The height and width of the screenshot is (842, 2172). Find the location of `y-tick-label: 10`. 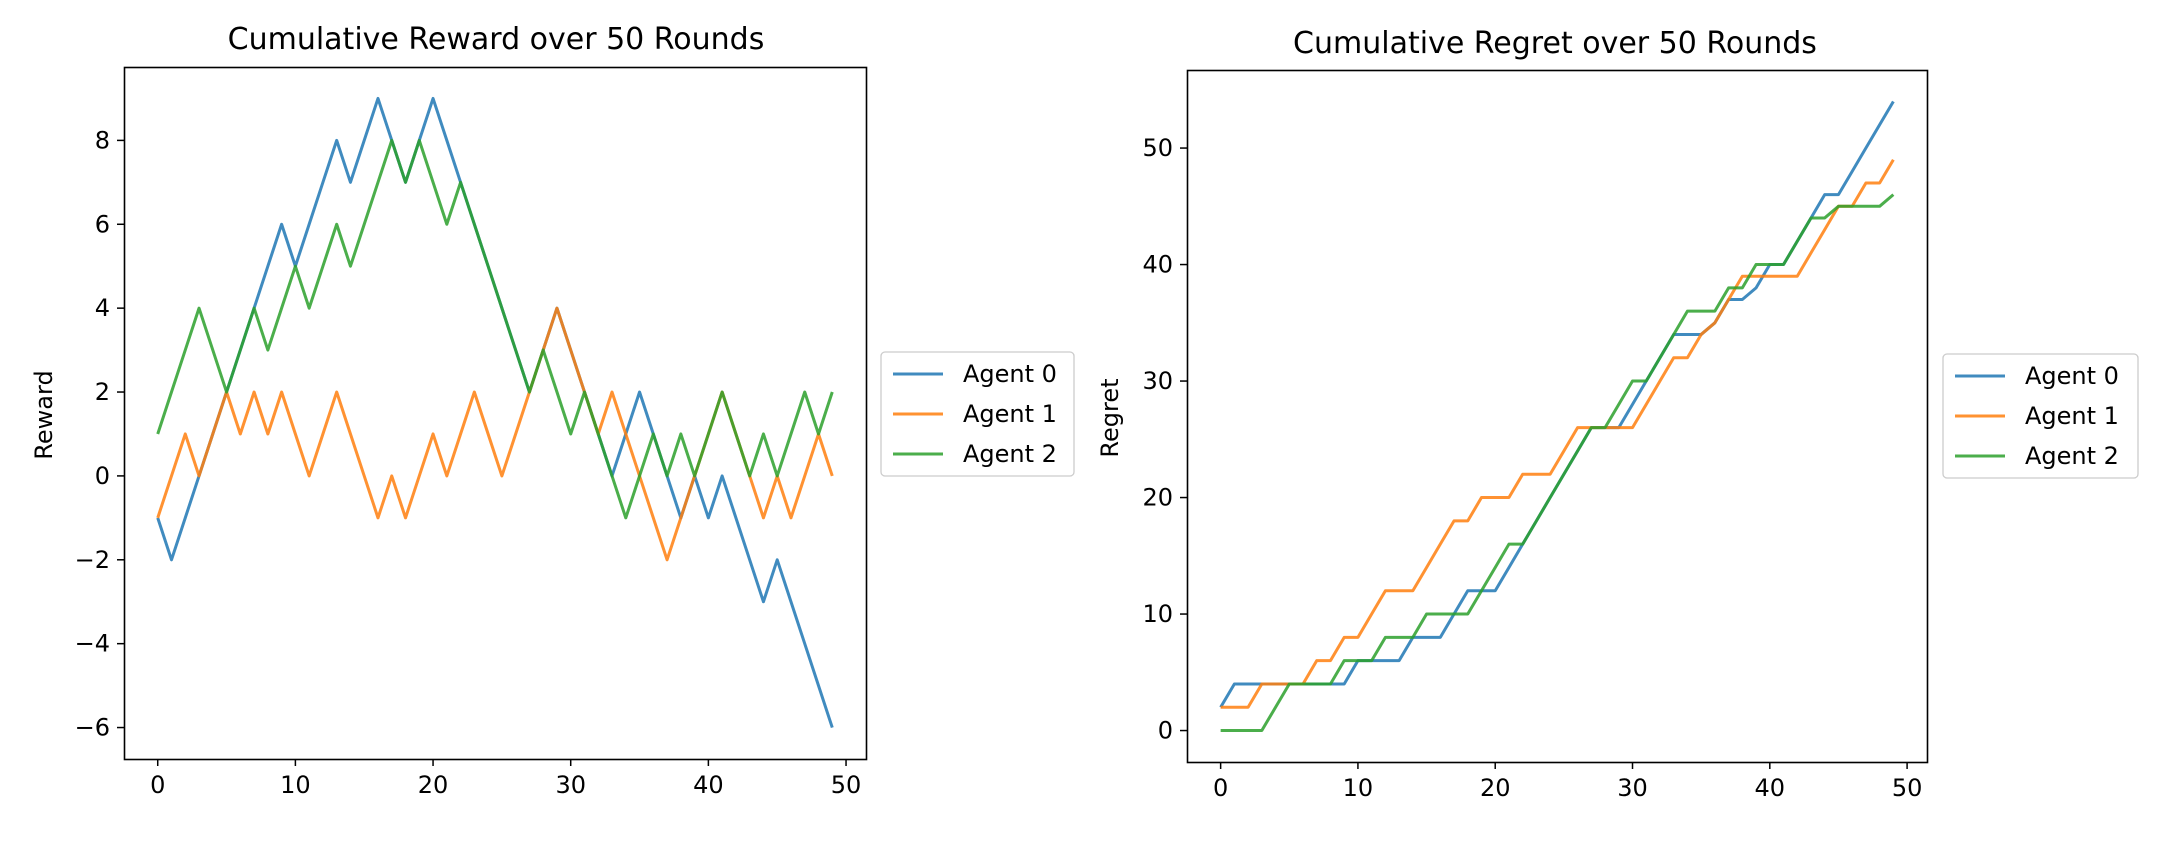

y-tick-label: 10 is located at coordinates (1157, 614).